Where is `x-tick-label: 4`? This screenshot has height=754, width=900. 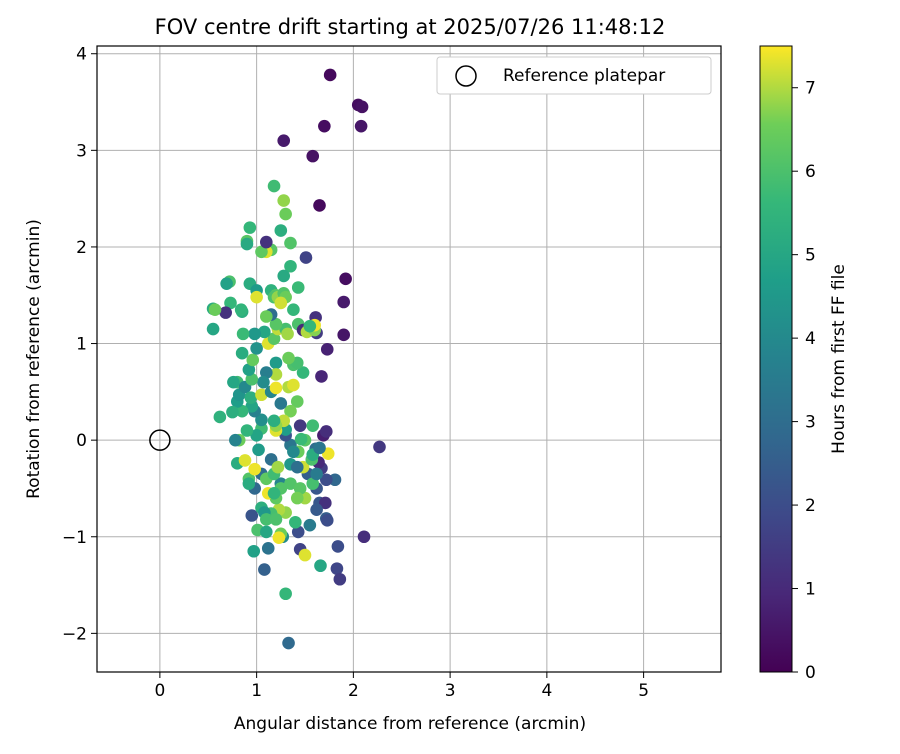 x-tick-label: 4 is located at coordinates (546, 691).